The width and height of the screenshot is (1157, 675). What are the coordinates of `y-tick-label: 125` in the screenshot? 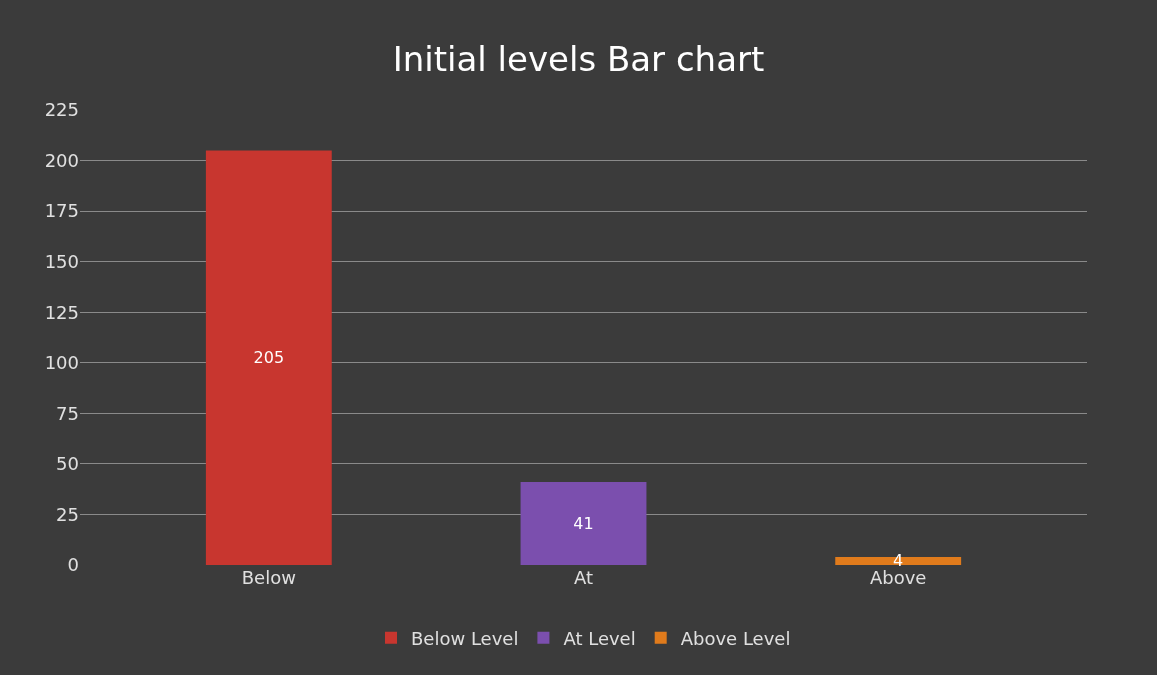 It's located at (61, 312).